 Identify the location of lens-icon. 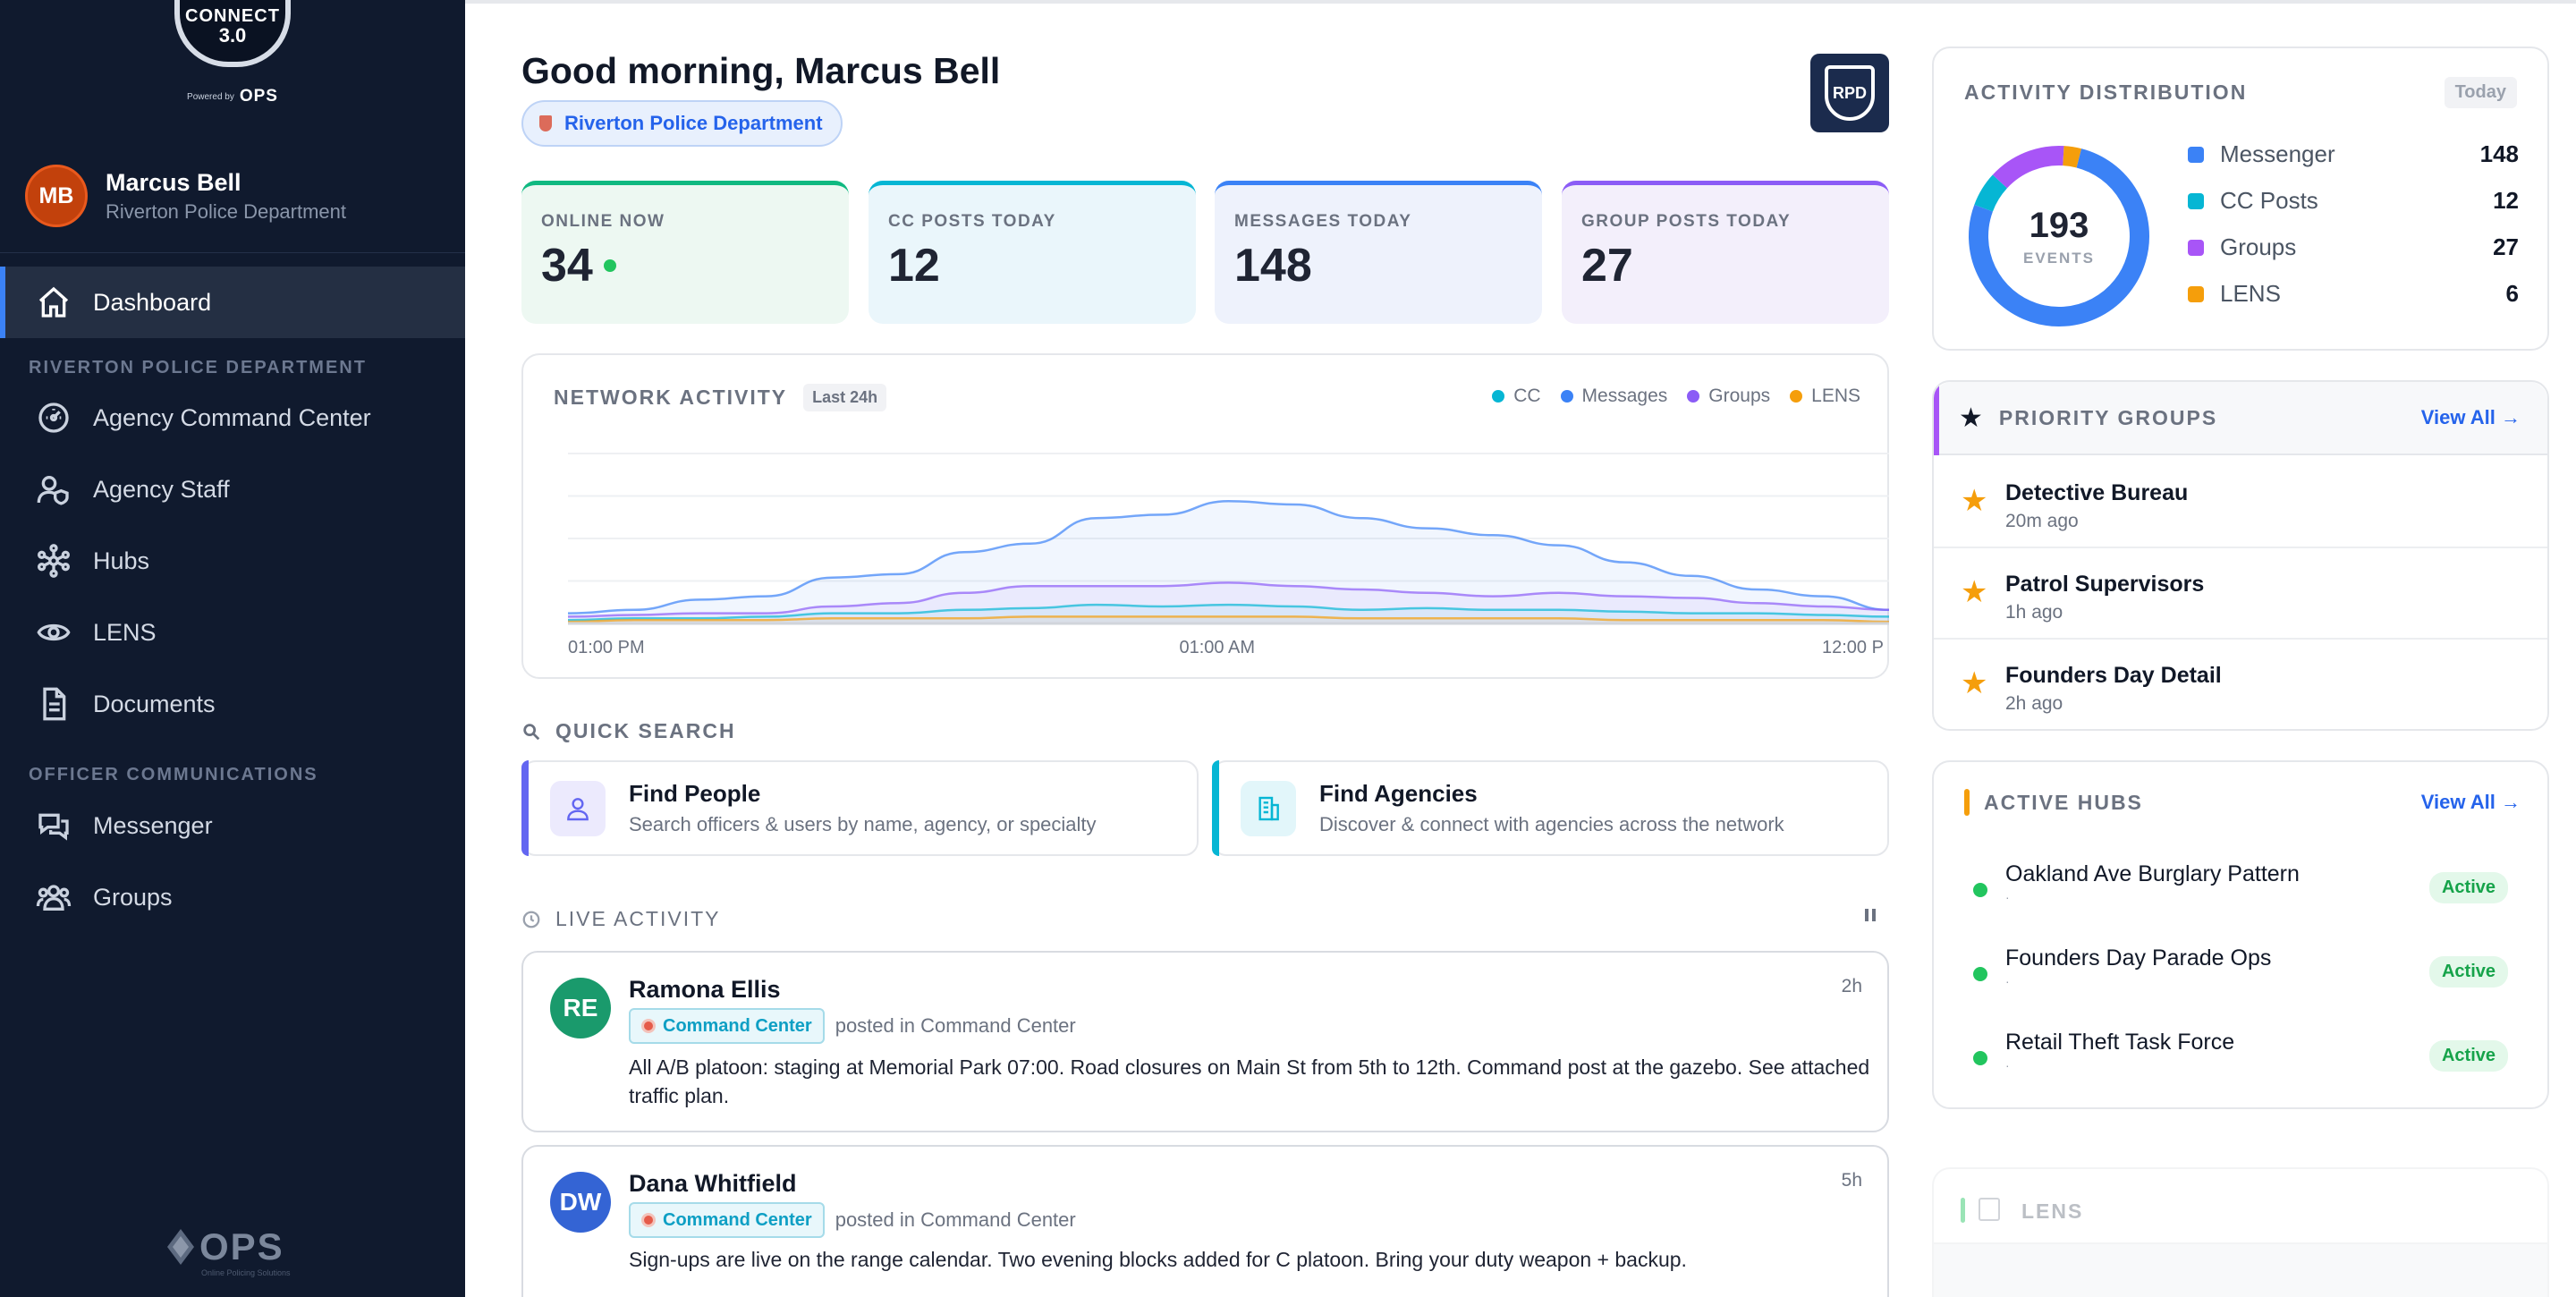
(1989, 1209).